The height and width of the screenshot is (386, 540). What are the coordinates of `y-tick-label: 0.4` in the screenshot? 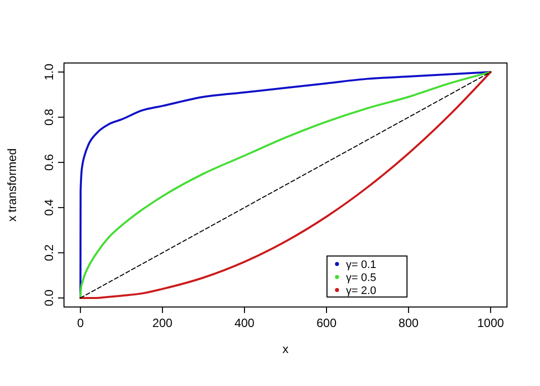 It's located at (49, 207).